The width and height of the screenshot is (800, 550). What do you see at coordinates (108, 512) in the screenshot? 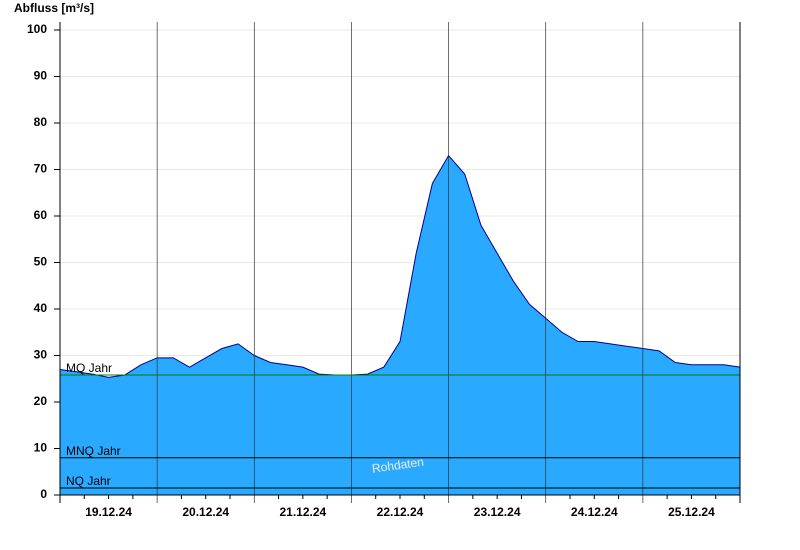
I see `x-tick-label: 19.12.24` at bounding box center [108, 512].